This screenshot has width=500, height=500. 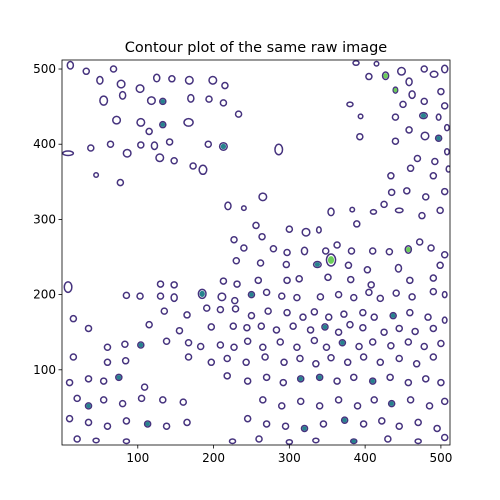 I want to click on x-tick-label: 200, so click(x=213, y=458).